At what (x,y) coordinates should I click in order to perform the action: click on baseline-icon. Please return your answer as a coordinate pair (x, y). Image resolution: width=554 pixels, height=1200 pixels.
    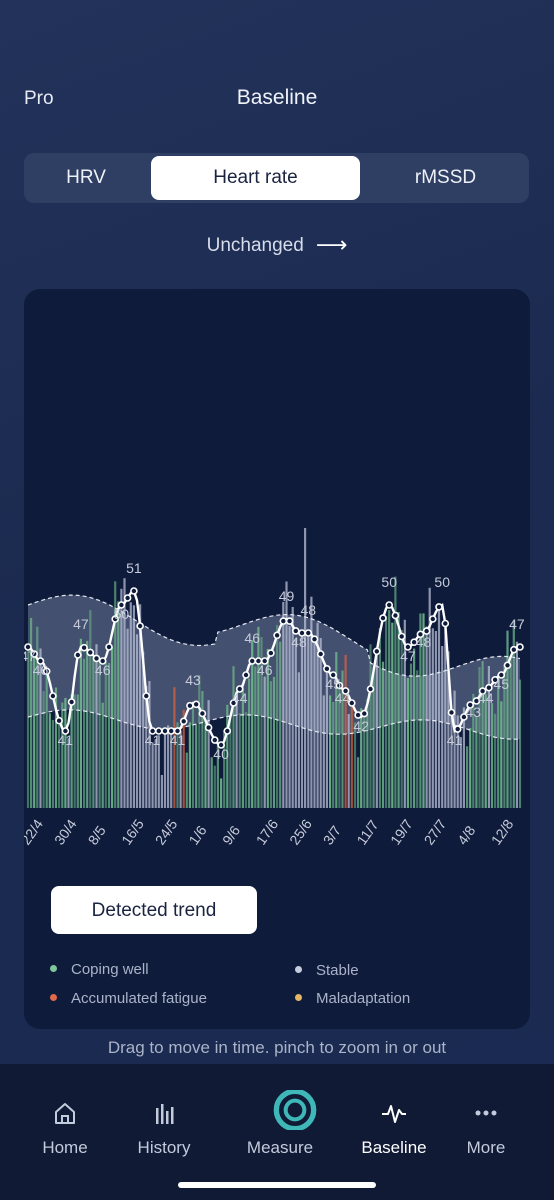
    Looking at the image, I should click on (394, 1114).